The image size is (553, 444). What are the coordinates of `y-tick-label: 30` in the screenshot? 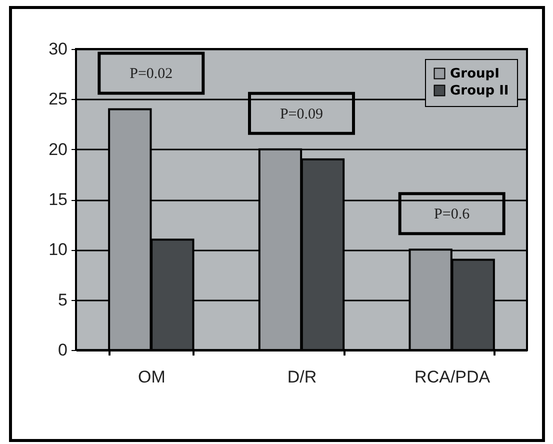 It's located at (58, 49).